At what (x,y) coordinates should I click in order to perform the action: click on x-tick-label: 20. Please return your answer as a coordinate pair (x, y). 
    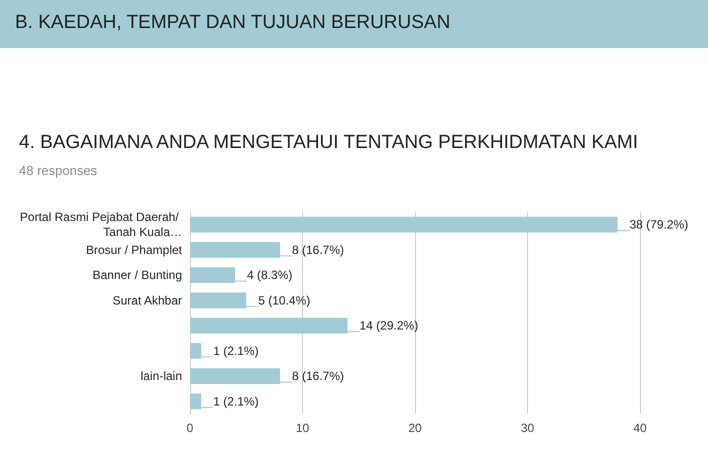
    Looking at the image, I should click on (415, 428).